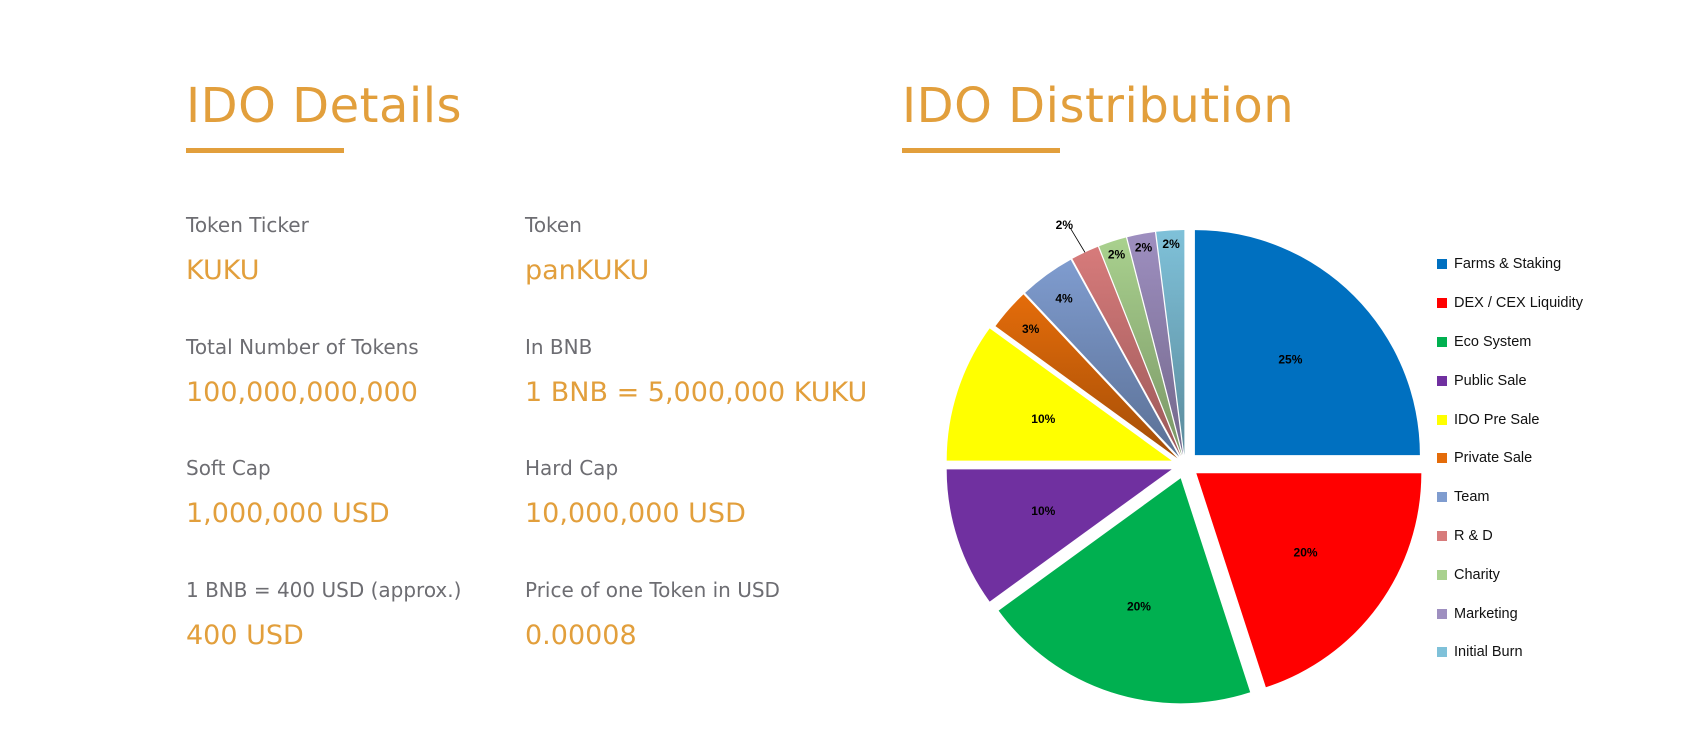  What do you see at coordinates (1170, 343) in the screenshot?
I see `pie-slice-initial-burn` at bounding box center [1170, 343].